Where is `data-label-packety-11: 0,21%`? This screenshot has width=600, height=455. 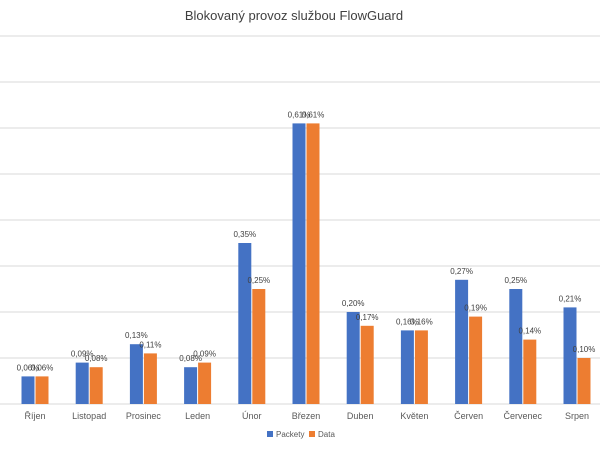
data-label-packety-11: 0,21% is located at coordinates (570, 298).